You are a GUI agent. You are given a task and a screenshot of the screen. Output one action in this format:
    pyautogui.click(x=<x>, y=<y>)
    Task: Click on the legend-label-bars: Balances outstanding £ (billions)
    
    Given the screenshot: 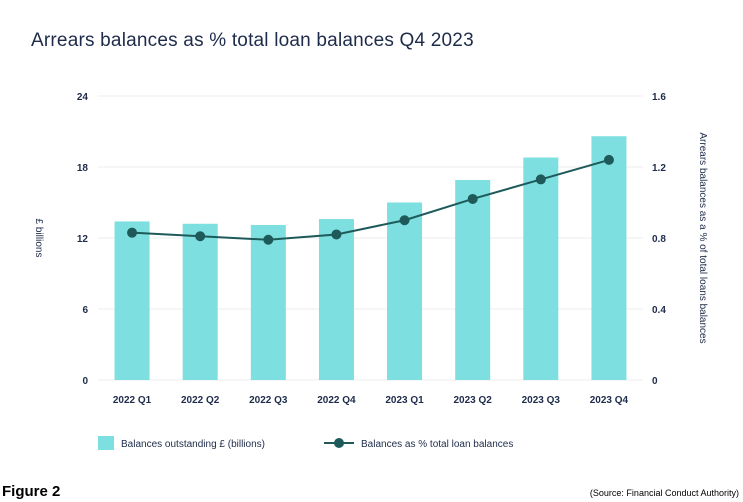 What is the action you would take?
    pyautogui.click(x=193, y=444)
    